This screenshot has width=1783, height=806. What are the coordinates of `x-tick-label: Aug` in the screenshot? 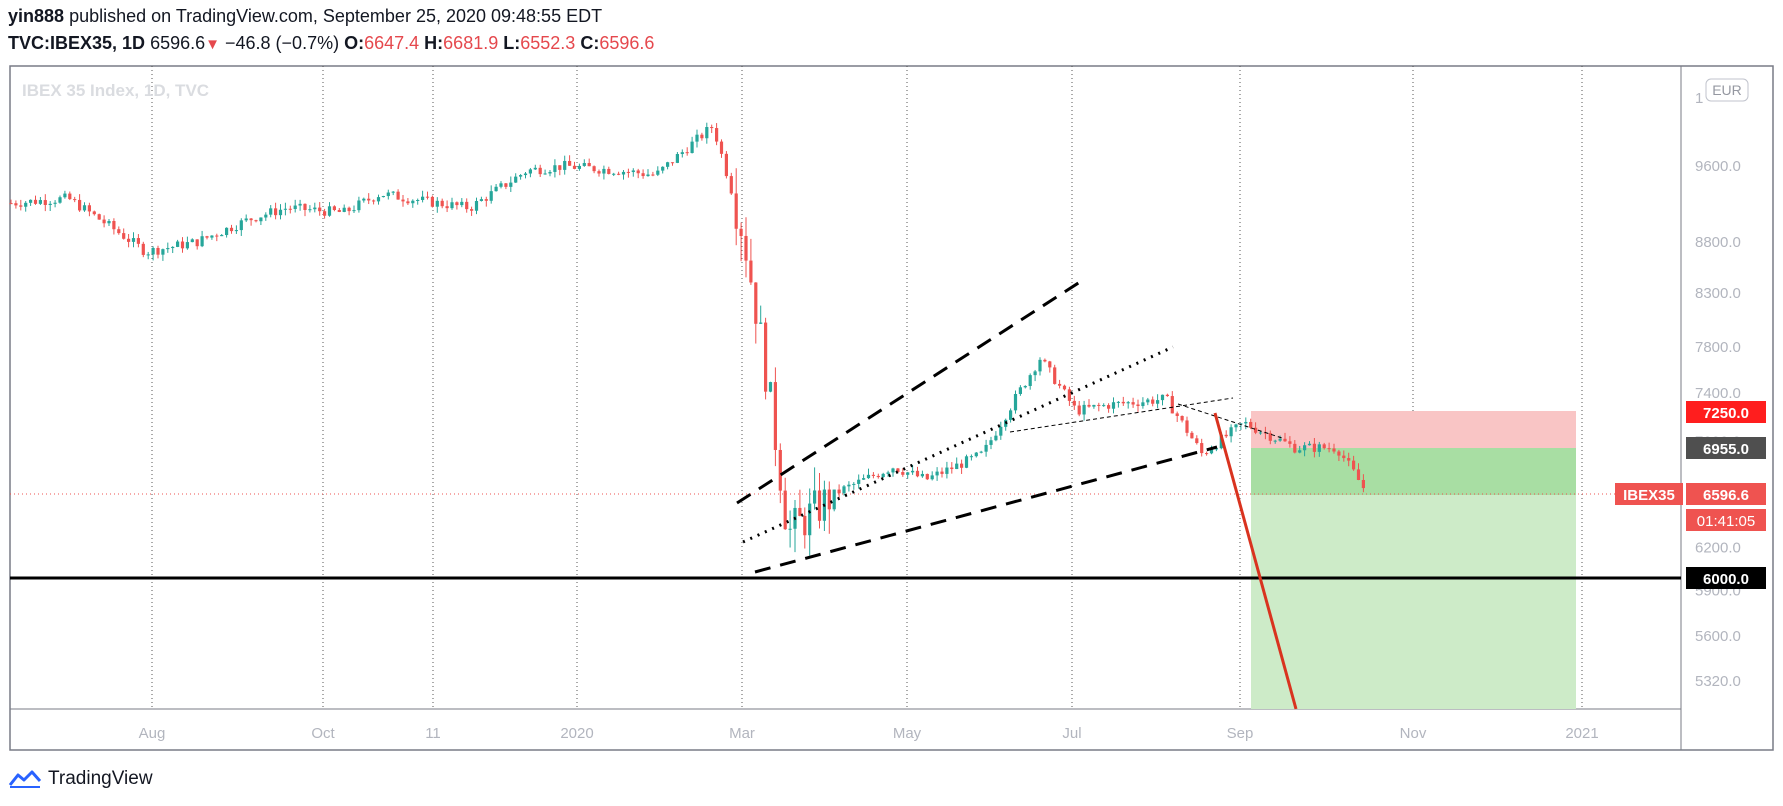 It's located at (152, 733).